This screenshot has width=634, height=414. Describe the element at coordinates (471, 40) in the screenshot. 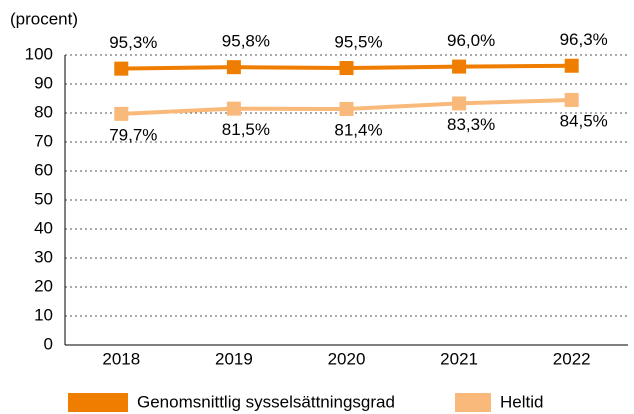

I see `data-label: 96,0%` at that location.